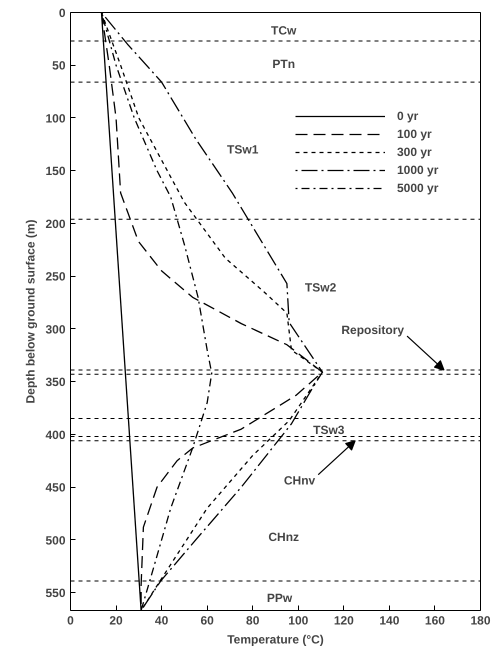 The image size is (499, 671). I want to click on y-tick-label: 250, so click(55, 277).